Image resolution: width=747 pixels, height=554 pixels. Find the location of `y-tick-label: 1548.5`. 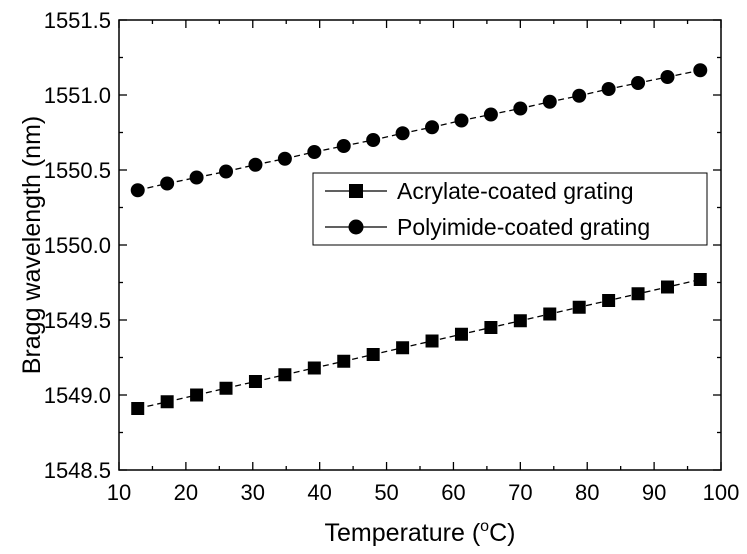

y-tick-label: 1548.5 is located at coordinates (77, 470).